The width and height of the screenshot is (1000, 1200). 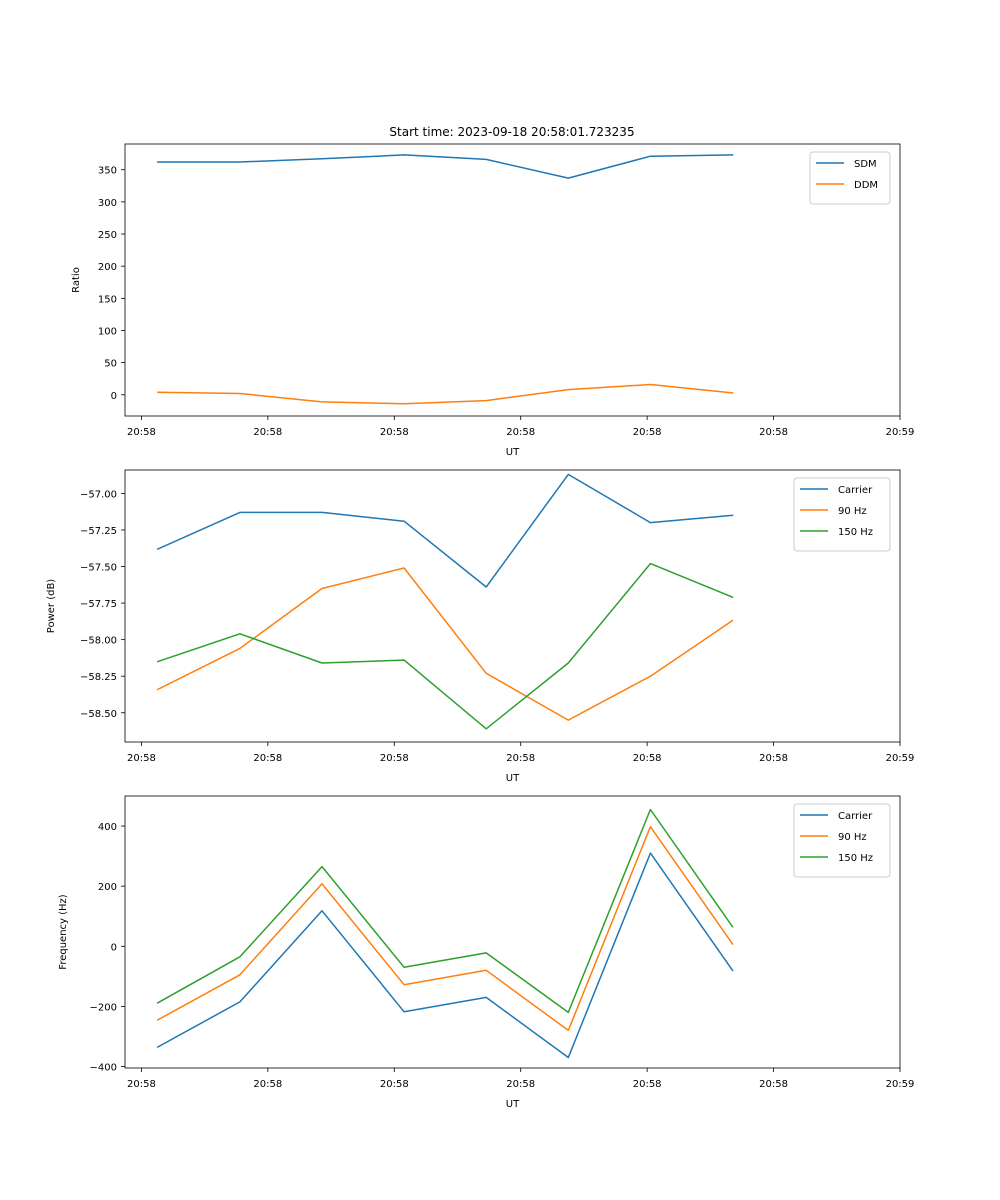 What do you see at coordinates (63, 932) in the screenshot?
I see `y-axis-label: Frequency (Hz)` at bounding box center [63, 932].